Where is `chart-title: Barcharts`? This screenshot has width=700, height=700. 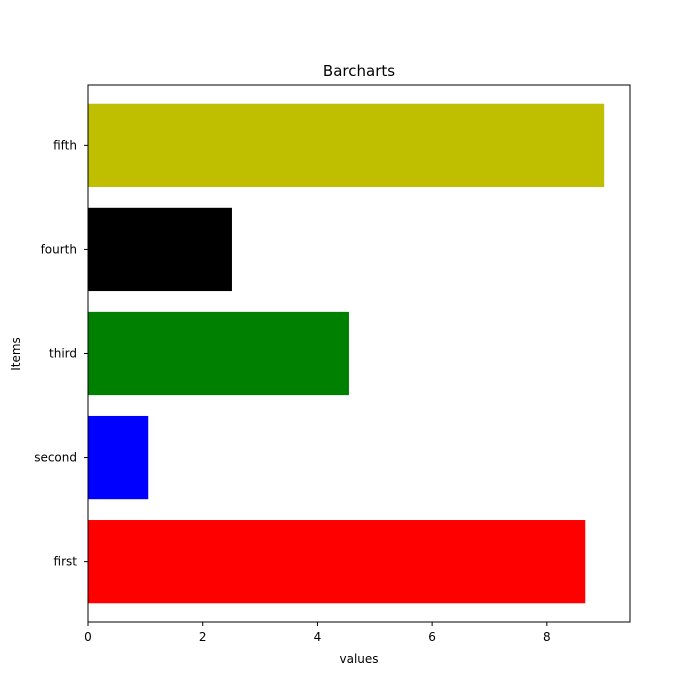 chart-title: Barcharts is located at coordinates (359, 71).